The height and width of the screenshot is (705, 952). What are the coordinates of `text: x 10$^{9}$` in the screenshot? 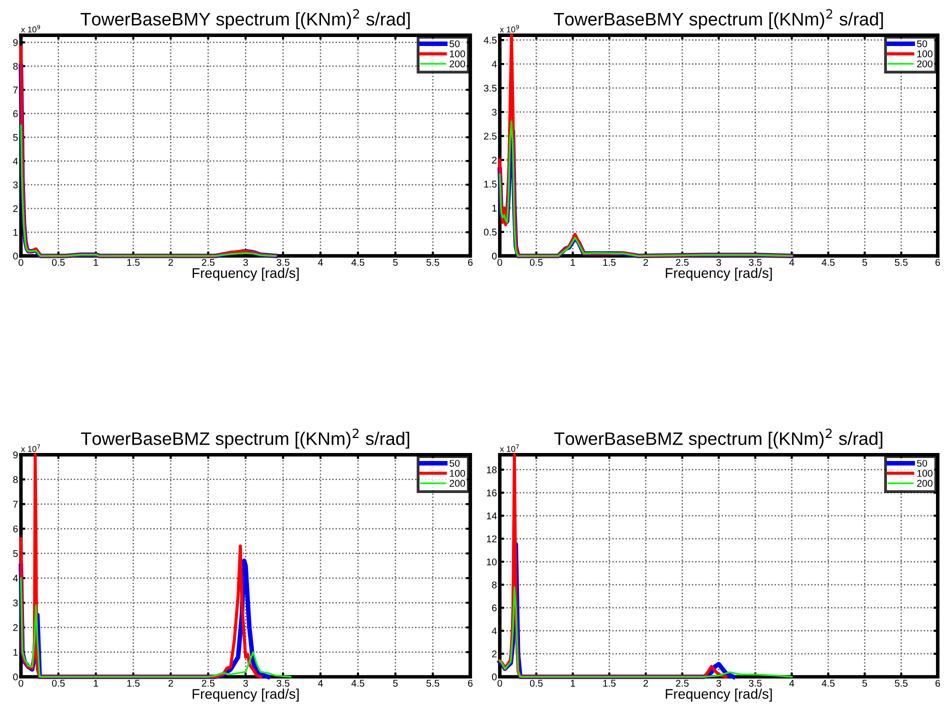 It's located at (509, 28).